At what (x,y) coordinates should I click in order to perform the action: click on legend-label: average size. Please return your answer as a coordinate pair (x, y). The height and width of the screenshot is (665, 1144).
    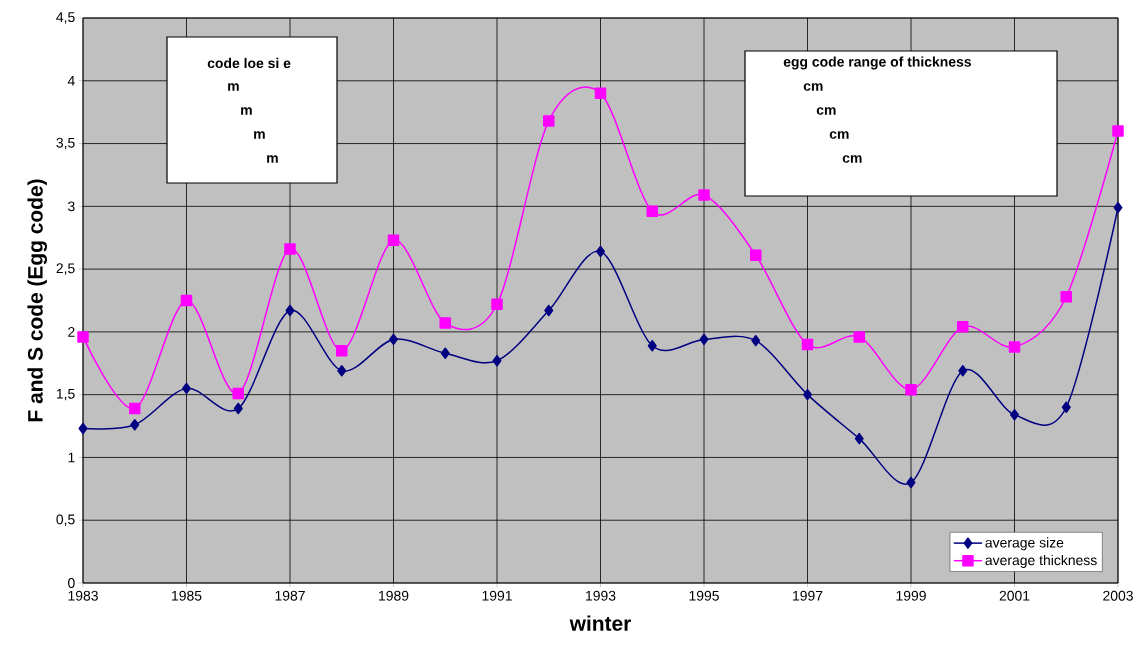
    Looking at the image, I should click on (1024, 544).